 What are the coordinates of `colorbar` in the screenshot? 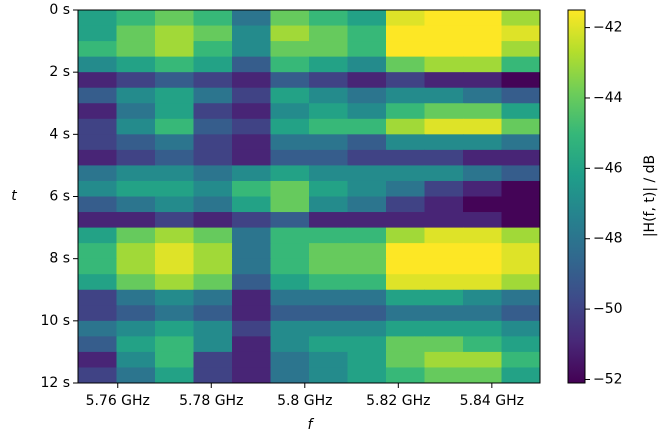 It's located at (576, 196).